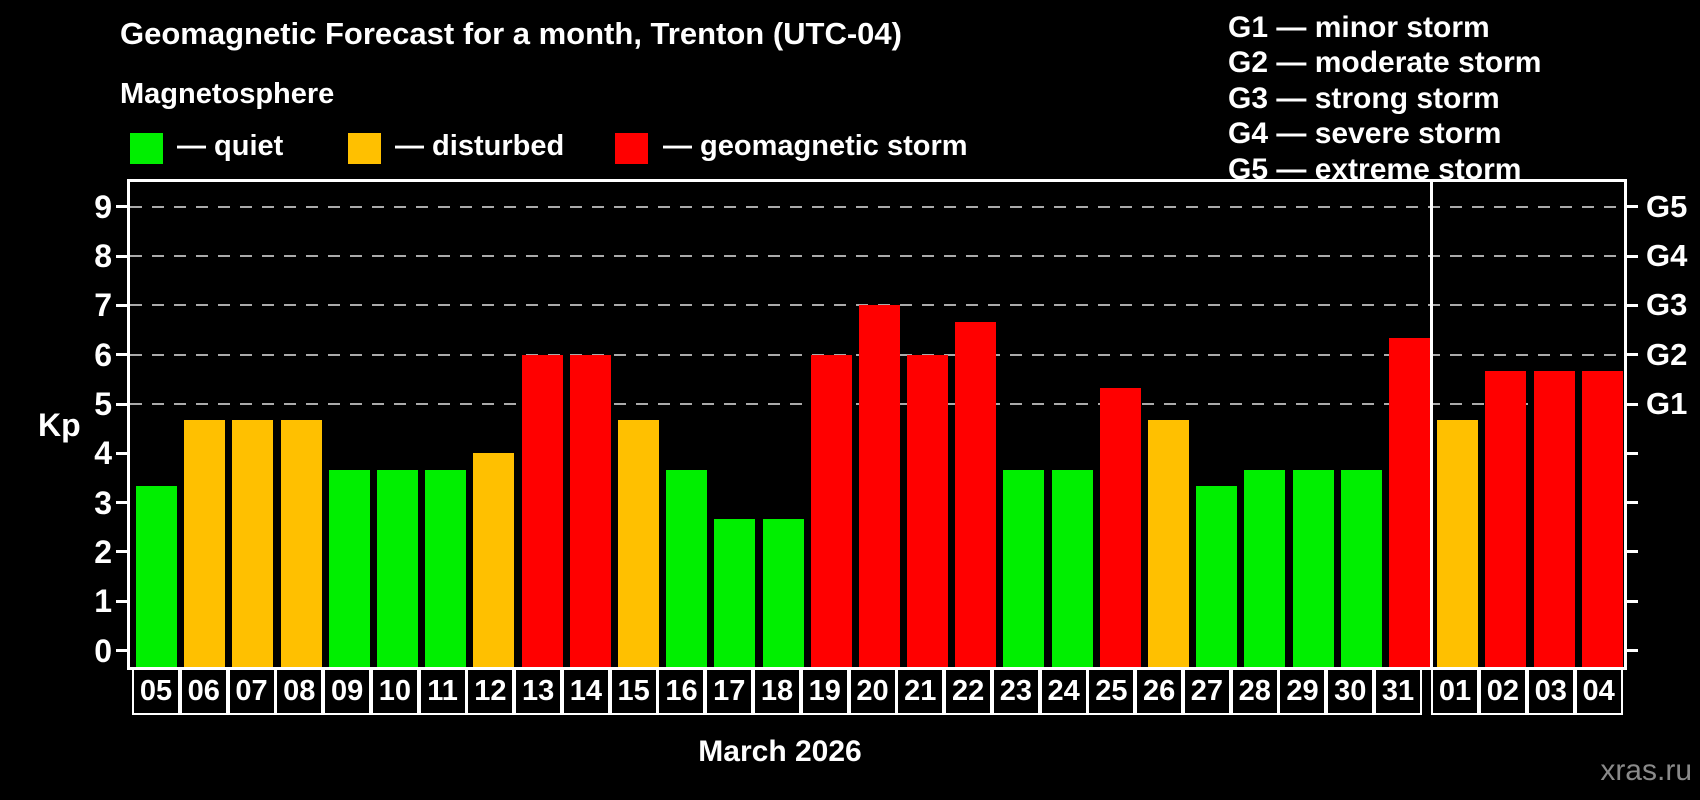 The image size is (1700, 800). Describe the element at coordinates (103, 453) in the screenshot. I see `y-tick-label-4: 4` at that location.